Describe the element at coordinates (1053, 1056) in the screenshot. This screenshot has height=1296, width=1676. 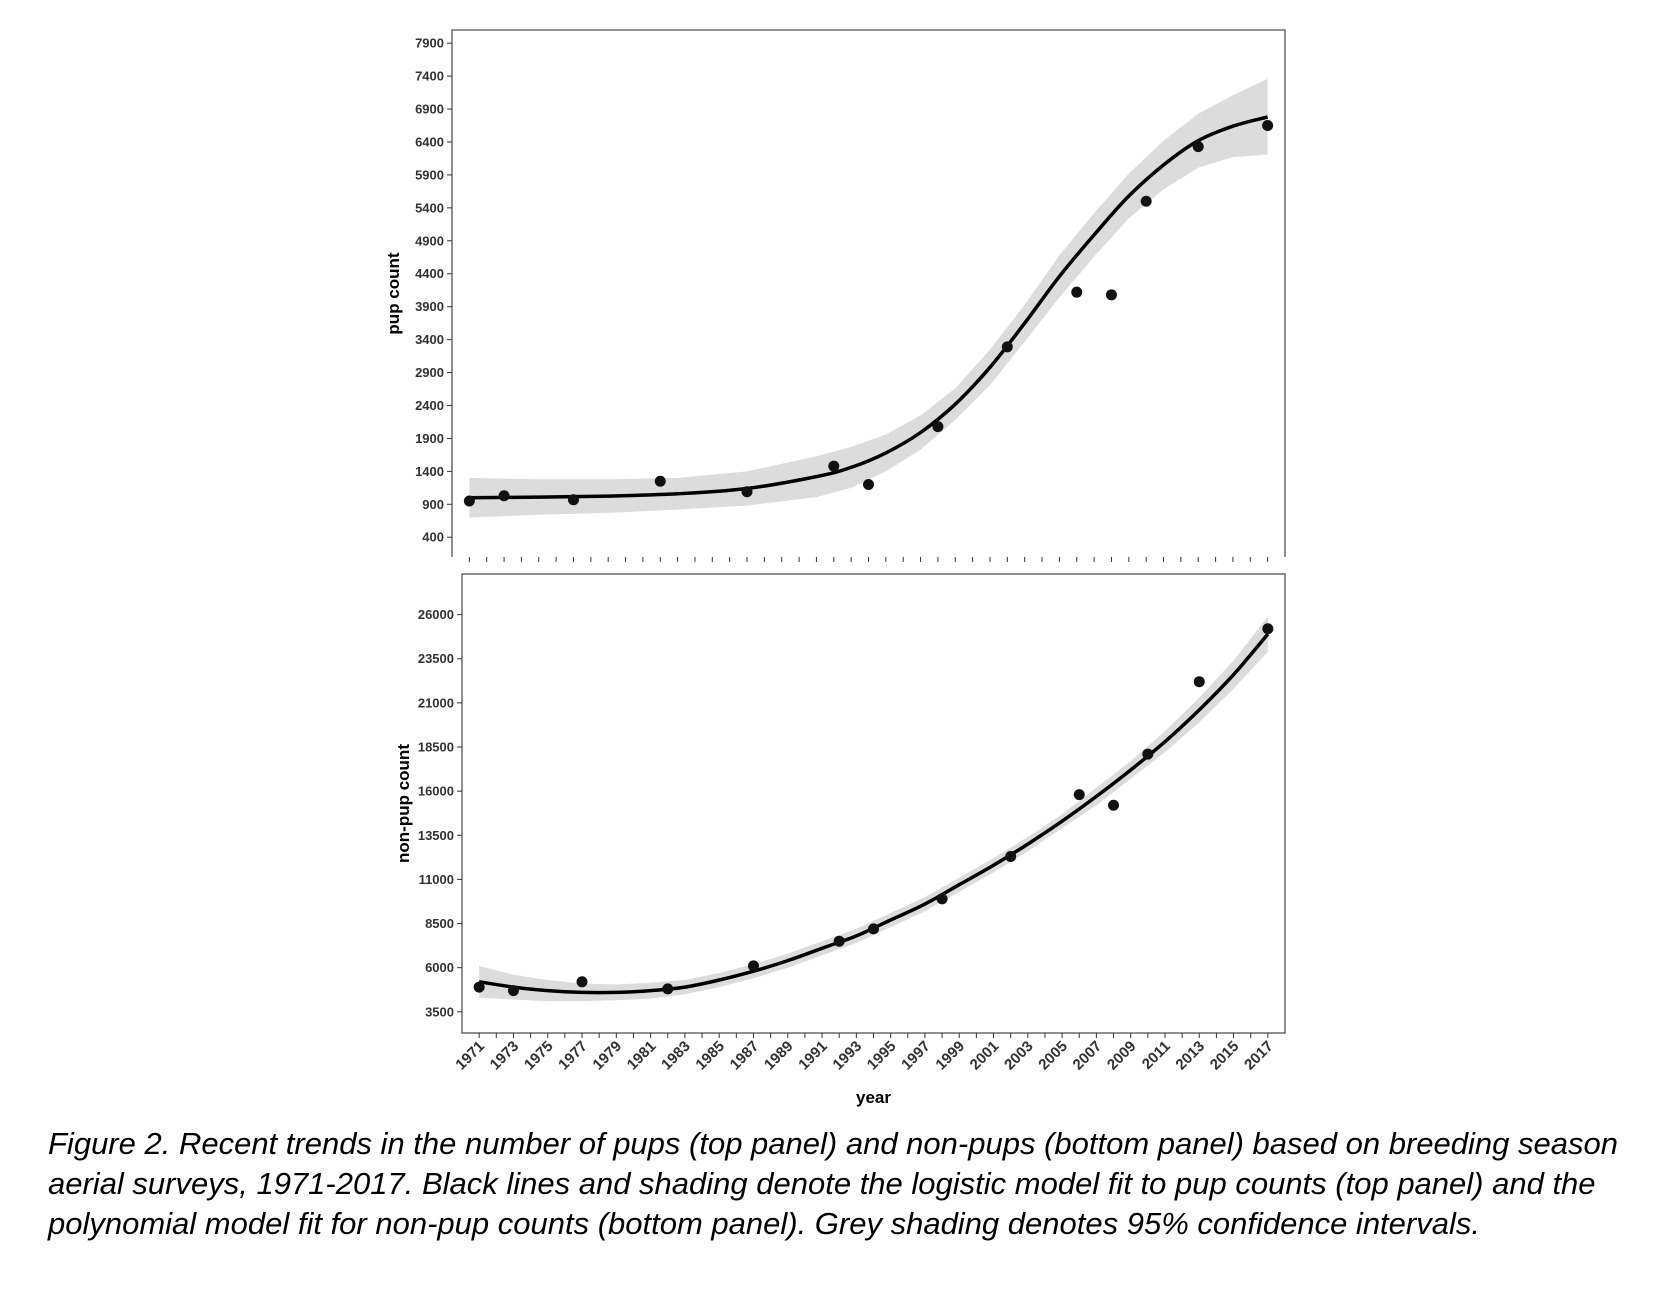
I see `x-tick-label: 2005` at that location.